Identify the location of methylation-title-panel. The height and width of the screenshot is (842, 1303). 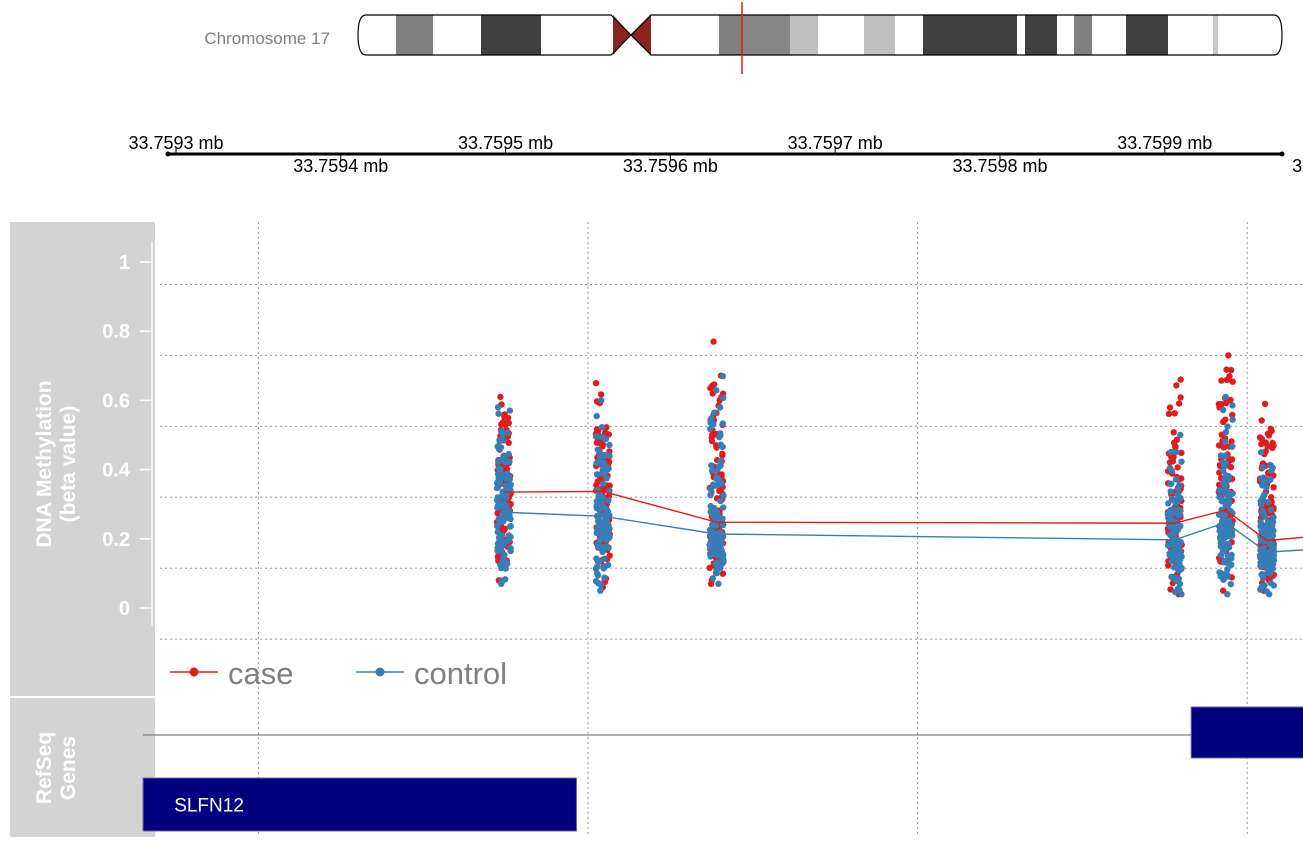
(82, 459).